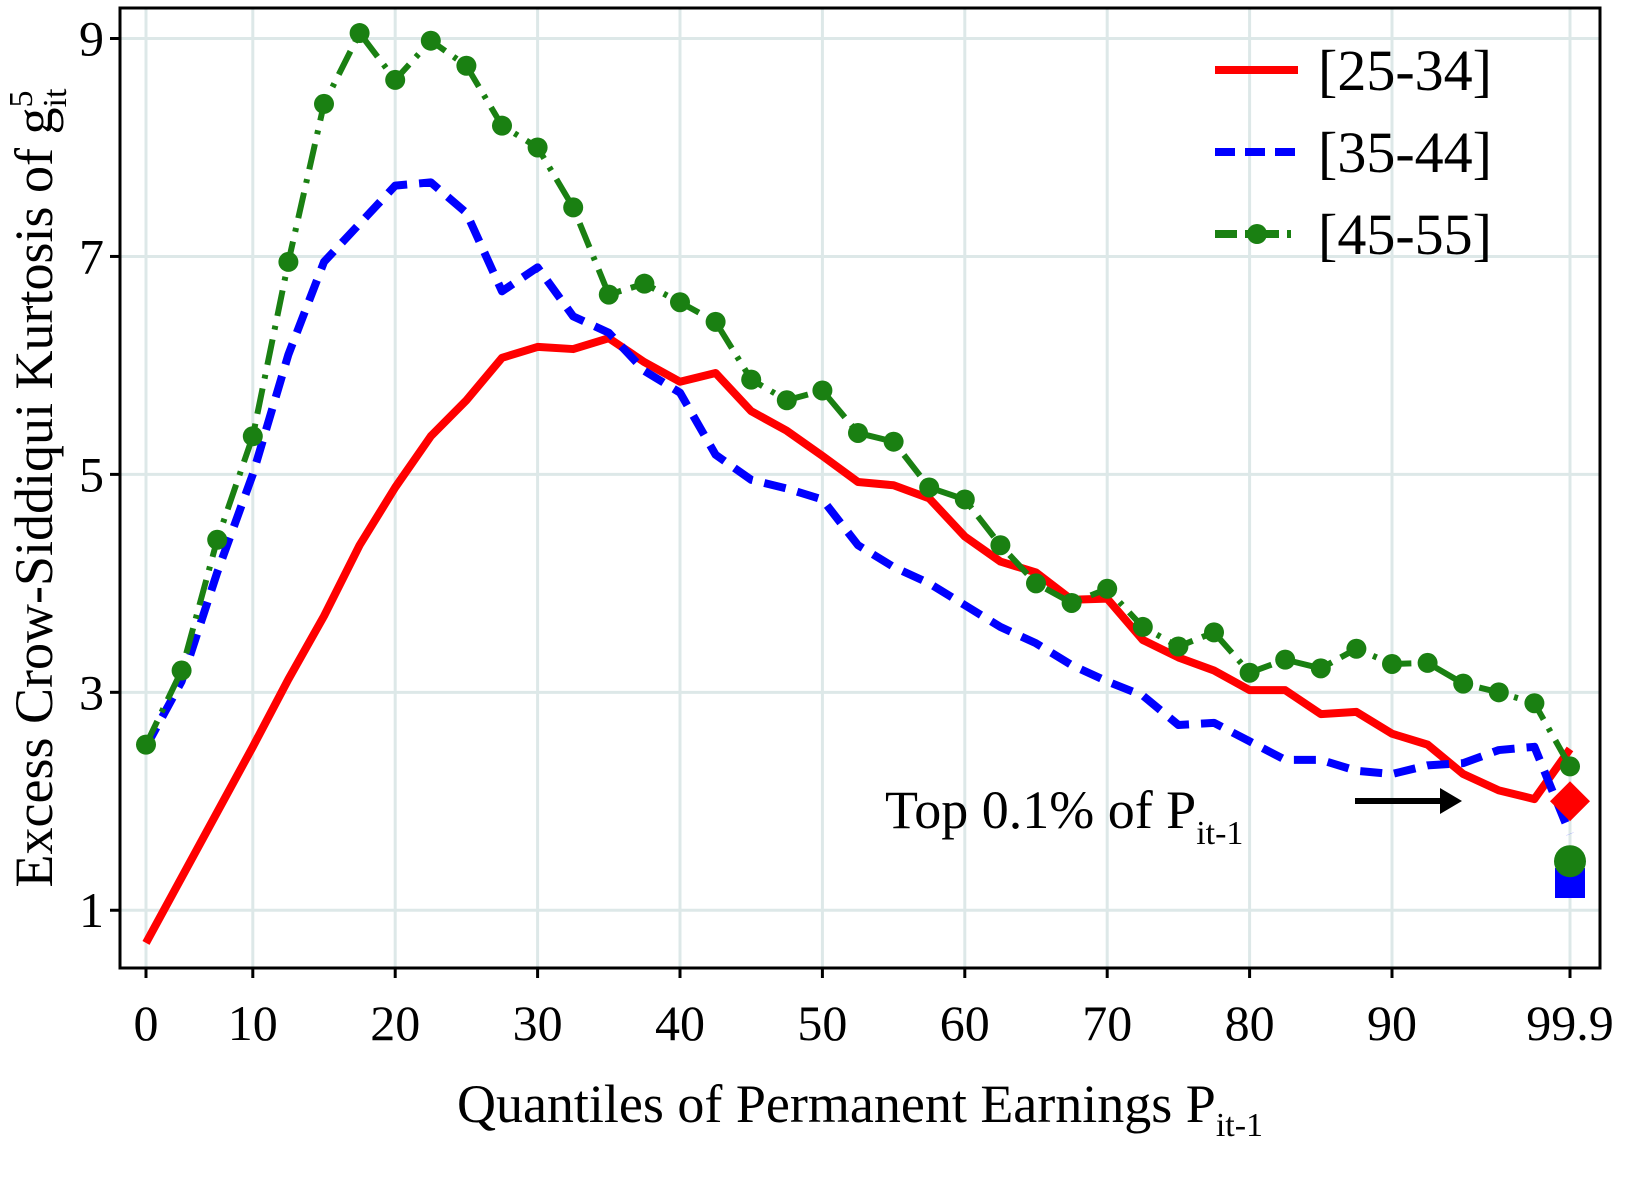  Describe the element at coordinates (1405, 152) in the screenshot. I see `legend-label: [35-44]` at that location.